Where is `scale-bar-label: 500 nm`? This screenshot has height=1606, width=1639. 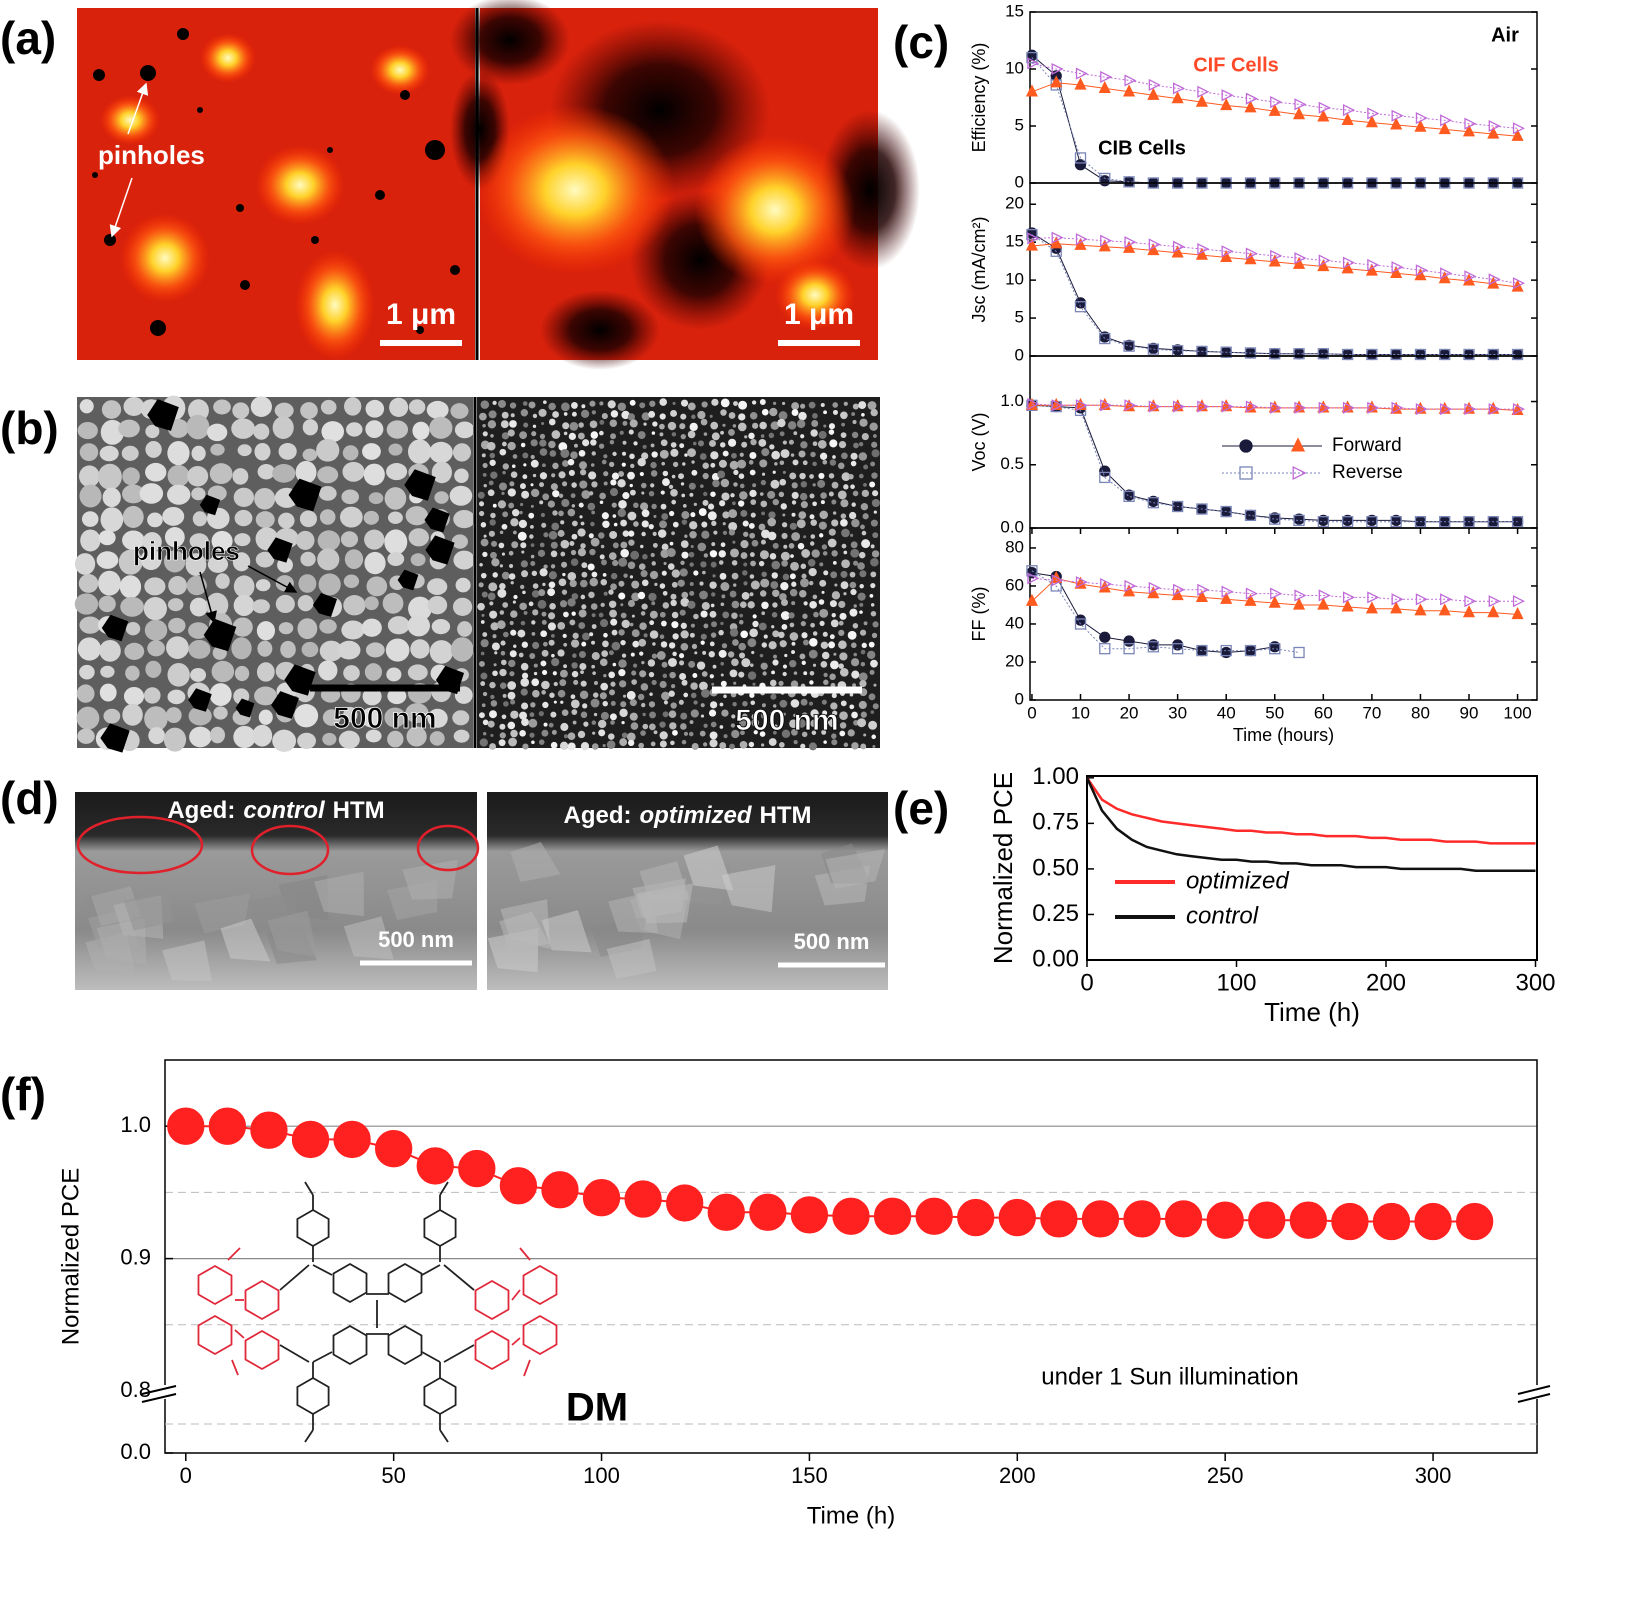 scale-bar-label: 500 nm is located at coordinates (416, 939).